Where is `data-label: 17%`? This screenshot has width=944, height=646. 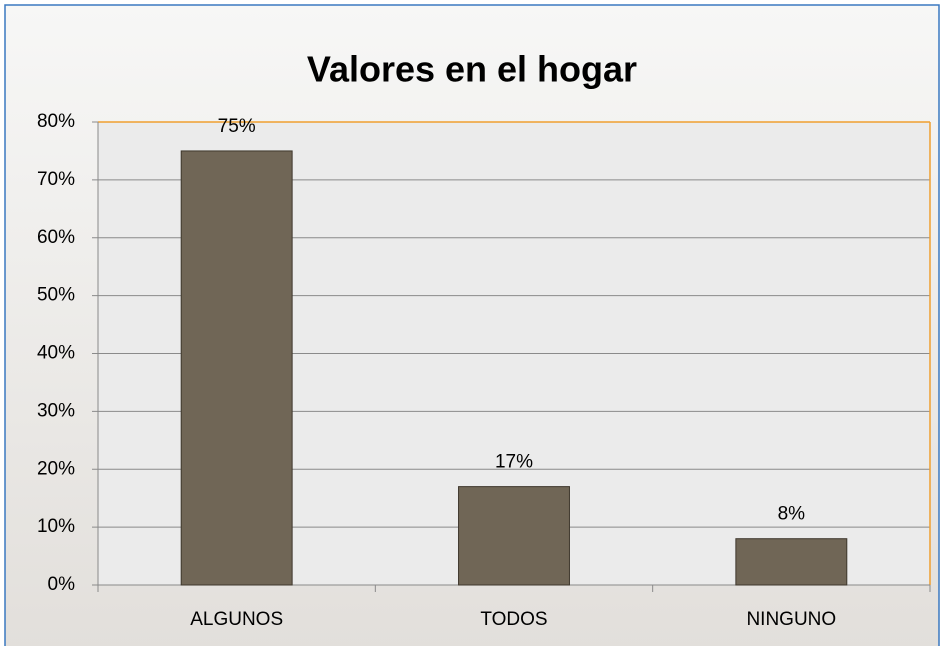 data-label: 17% is located at coordinates (514, 462).